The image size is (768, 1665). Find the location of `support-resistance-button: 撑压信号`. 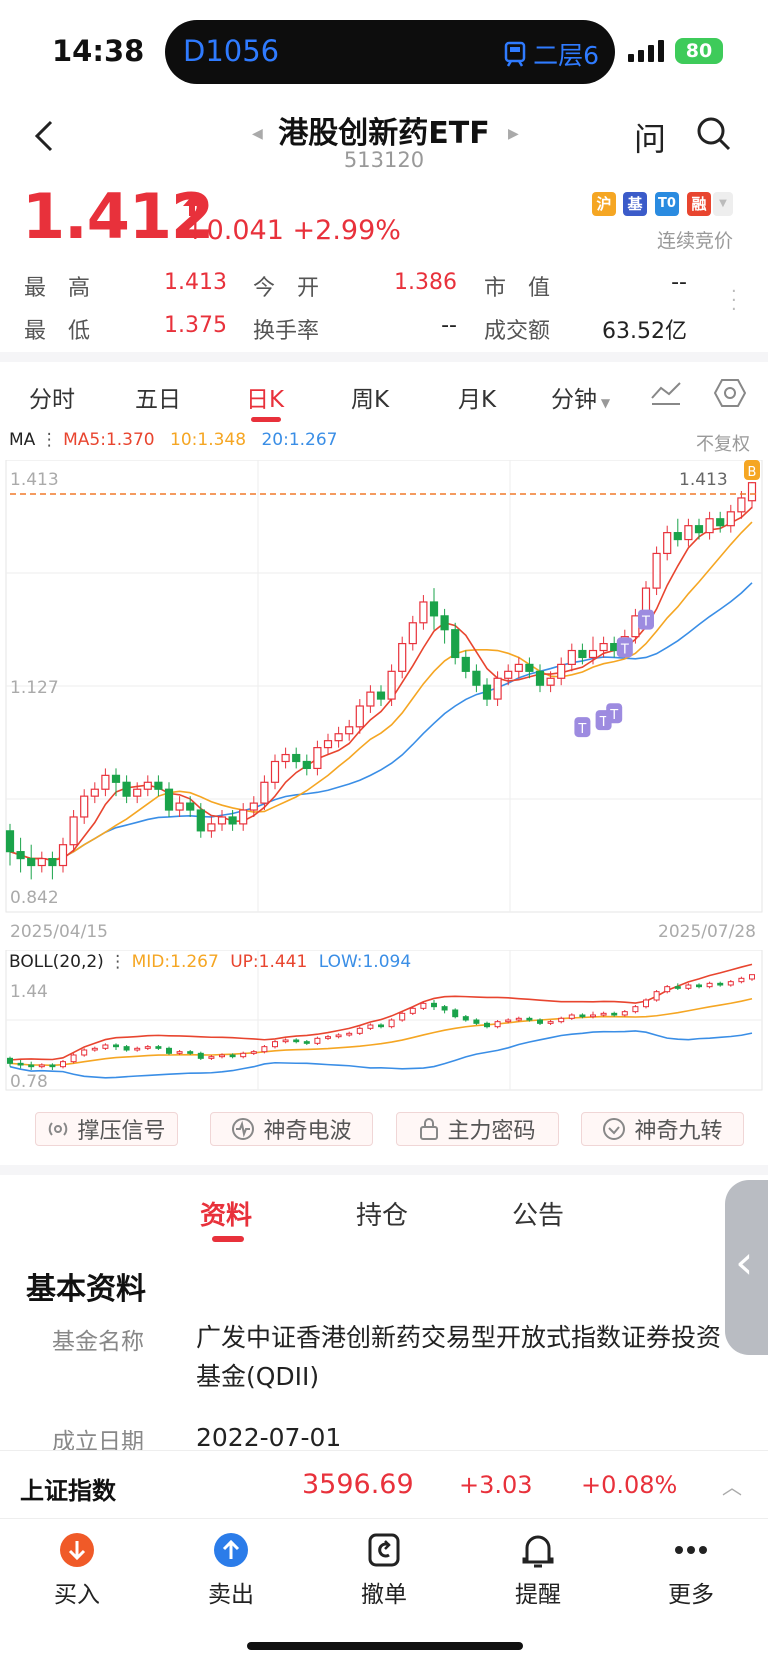

support-resistance-button: 撑压信号 is located at coordinates (106, 1129).